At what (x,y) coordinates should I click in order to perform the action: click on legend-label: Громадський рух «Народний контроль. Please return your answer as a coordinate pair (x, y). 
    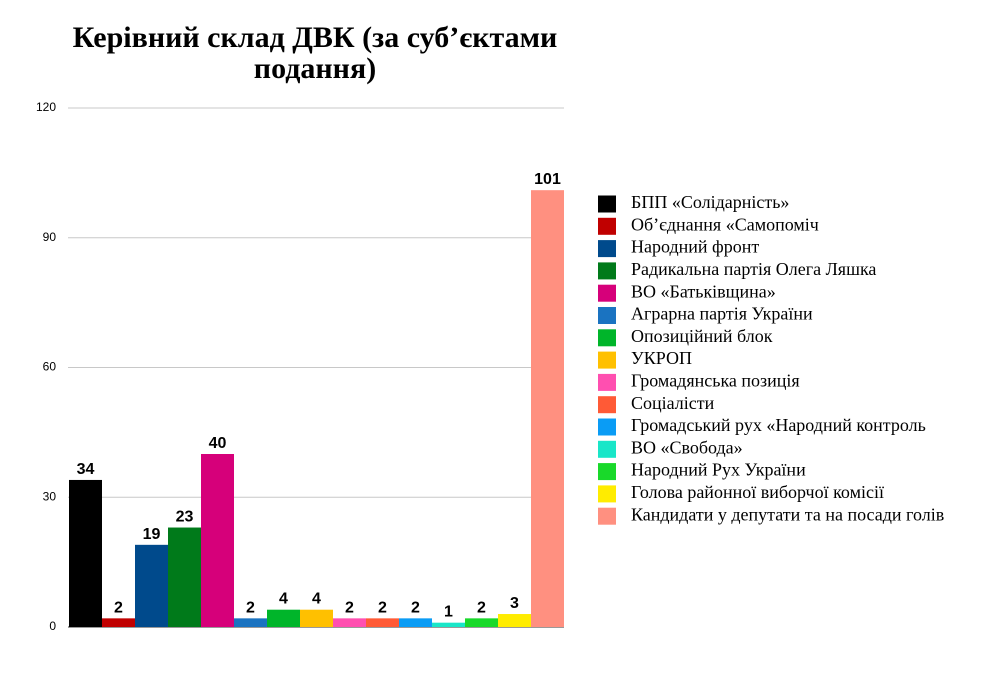
    Looking at the image, I should click on (778, 425).